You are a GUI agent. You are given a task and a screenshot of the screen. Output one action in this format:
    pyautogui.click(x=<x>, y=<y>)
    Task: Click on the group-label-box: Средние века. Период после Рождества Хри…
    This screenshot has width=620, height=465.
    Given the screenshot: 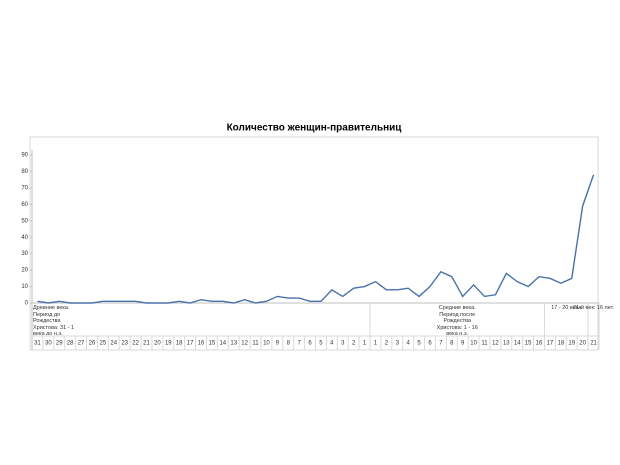 What is the action you would take?
    pyautogui.click(x=457, y=320)
    